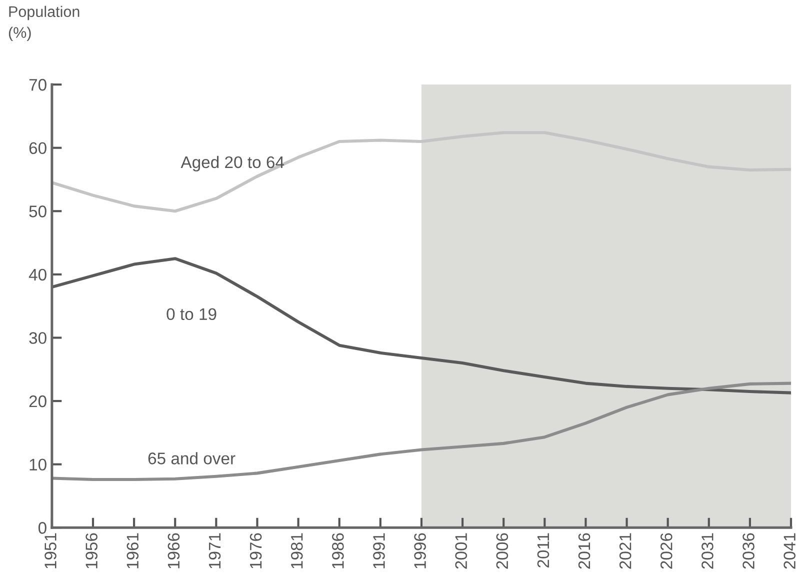  Describe the element at coordinates (44, 23) in the screenshot. I see `y-axis-title: Population (%)` at that location.